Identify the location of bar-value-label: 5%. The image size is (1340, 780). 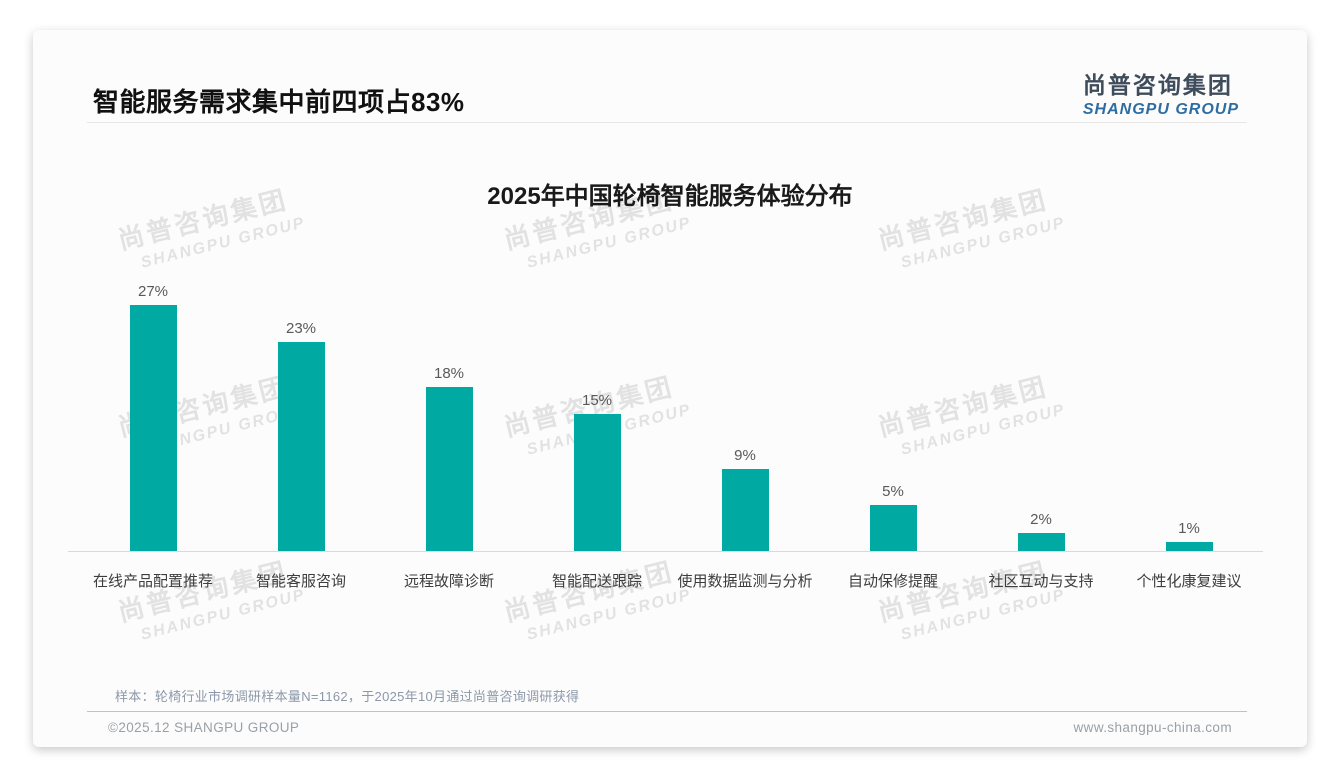
(893, 491).